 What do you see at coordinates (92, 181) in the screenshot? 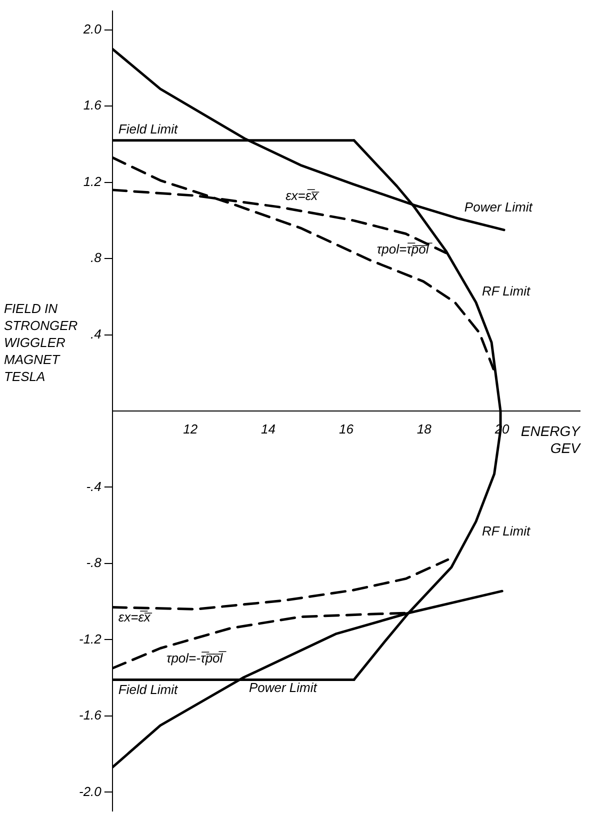
I see `y-tick-label: 1.2` at bounding box center [92, 181].